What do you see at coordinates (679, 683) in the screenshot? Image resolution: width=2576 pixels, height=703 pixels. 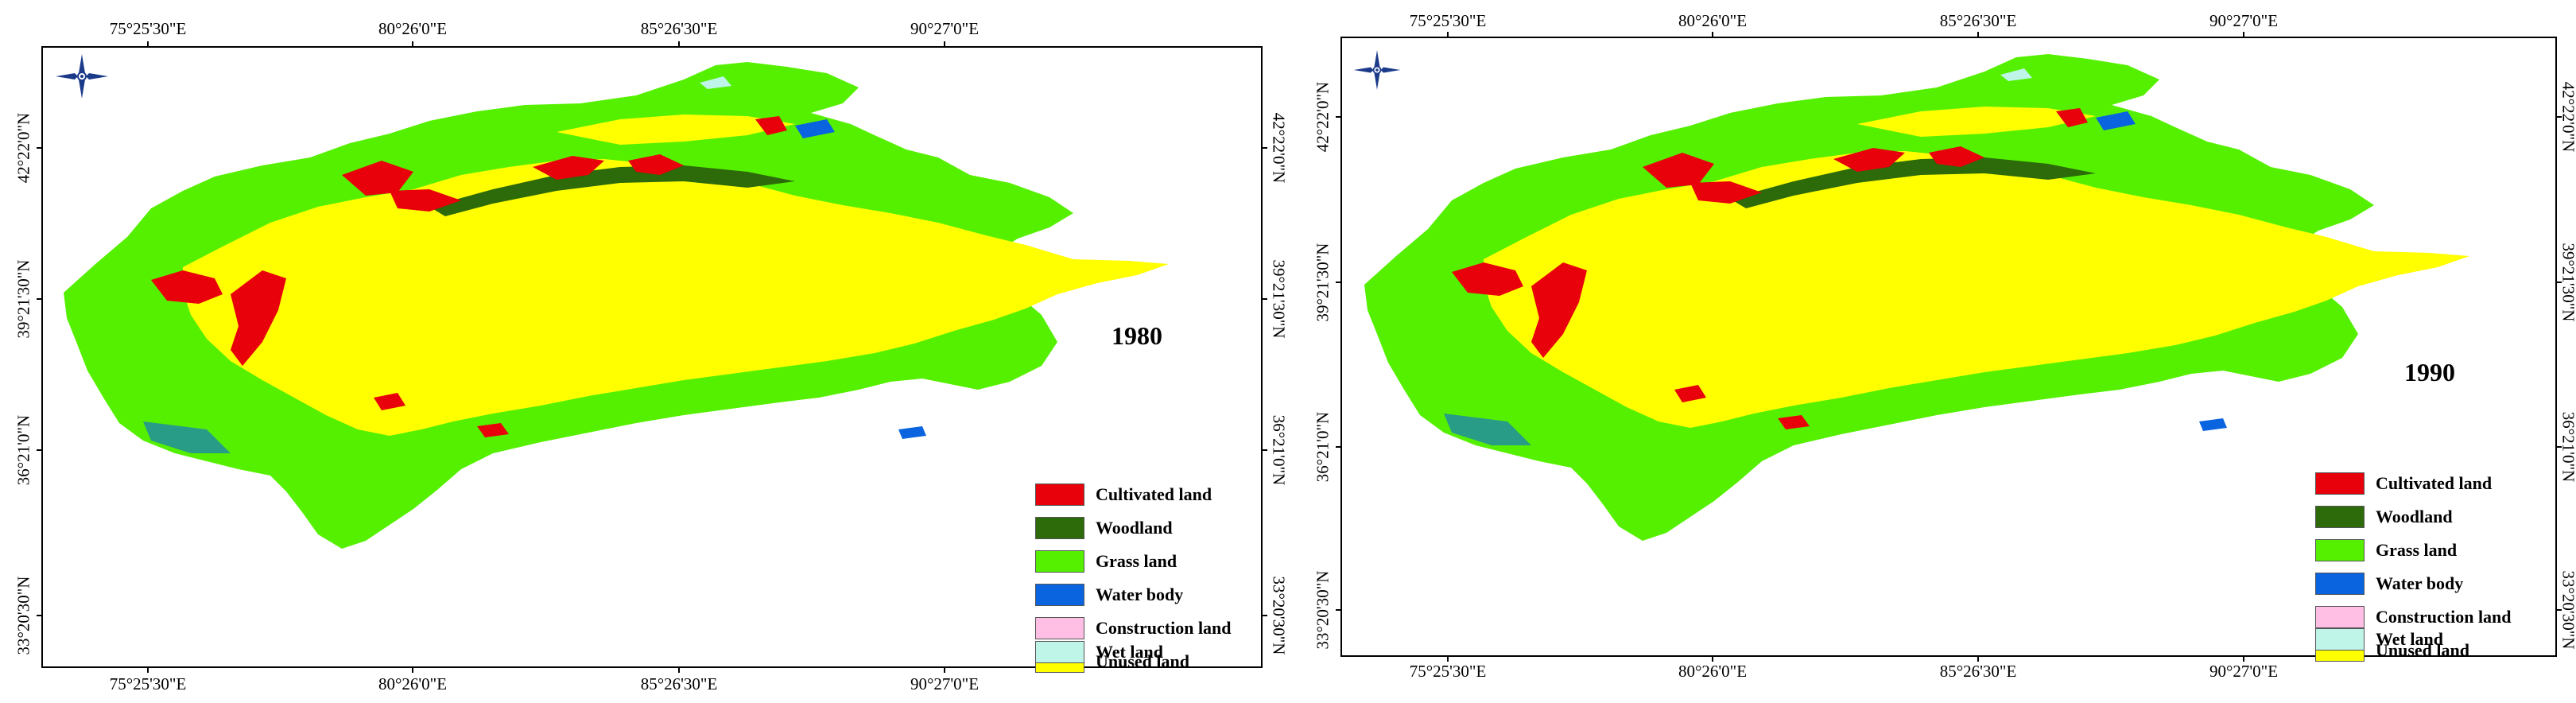 I see `longitude-label-bottom: 85°26'30"E` at bounding box center [679, 683].